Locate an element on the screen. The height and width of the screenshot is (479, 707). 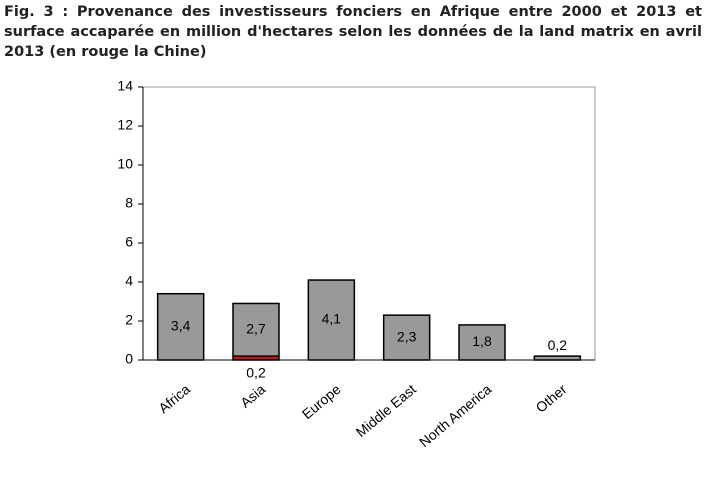
y-tick-label: 10 is located at coordinates (125, 164).